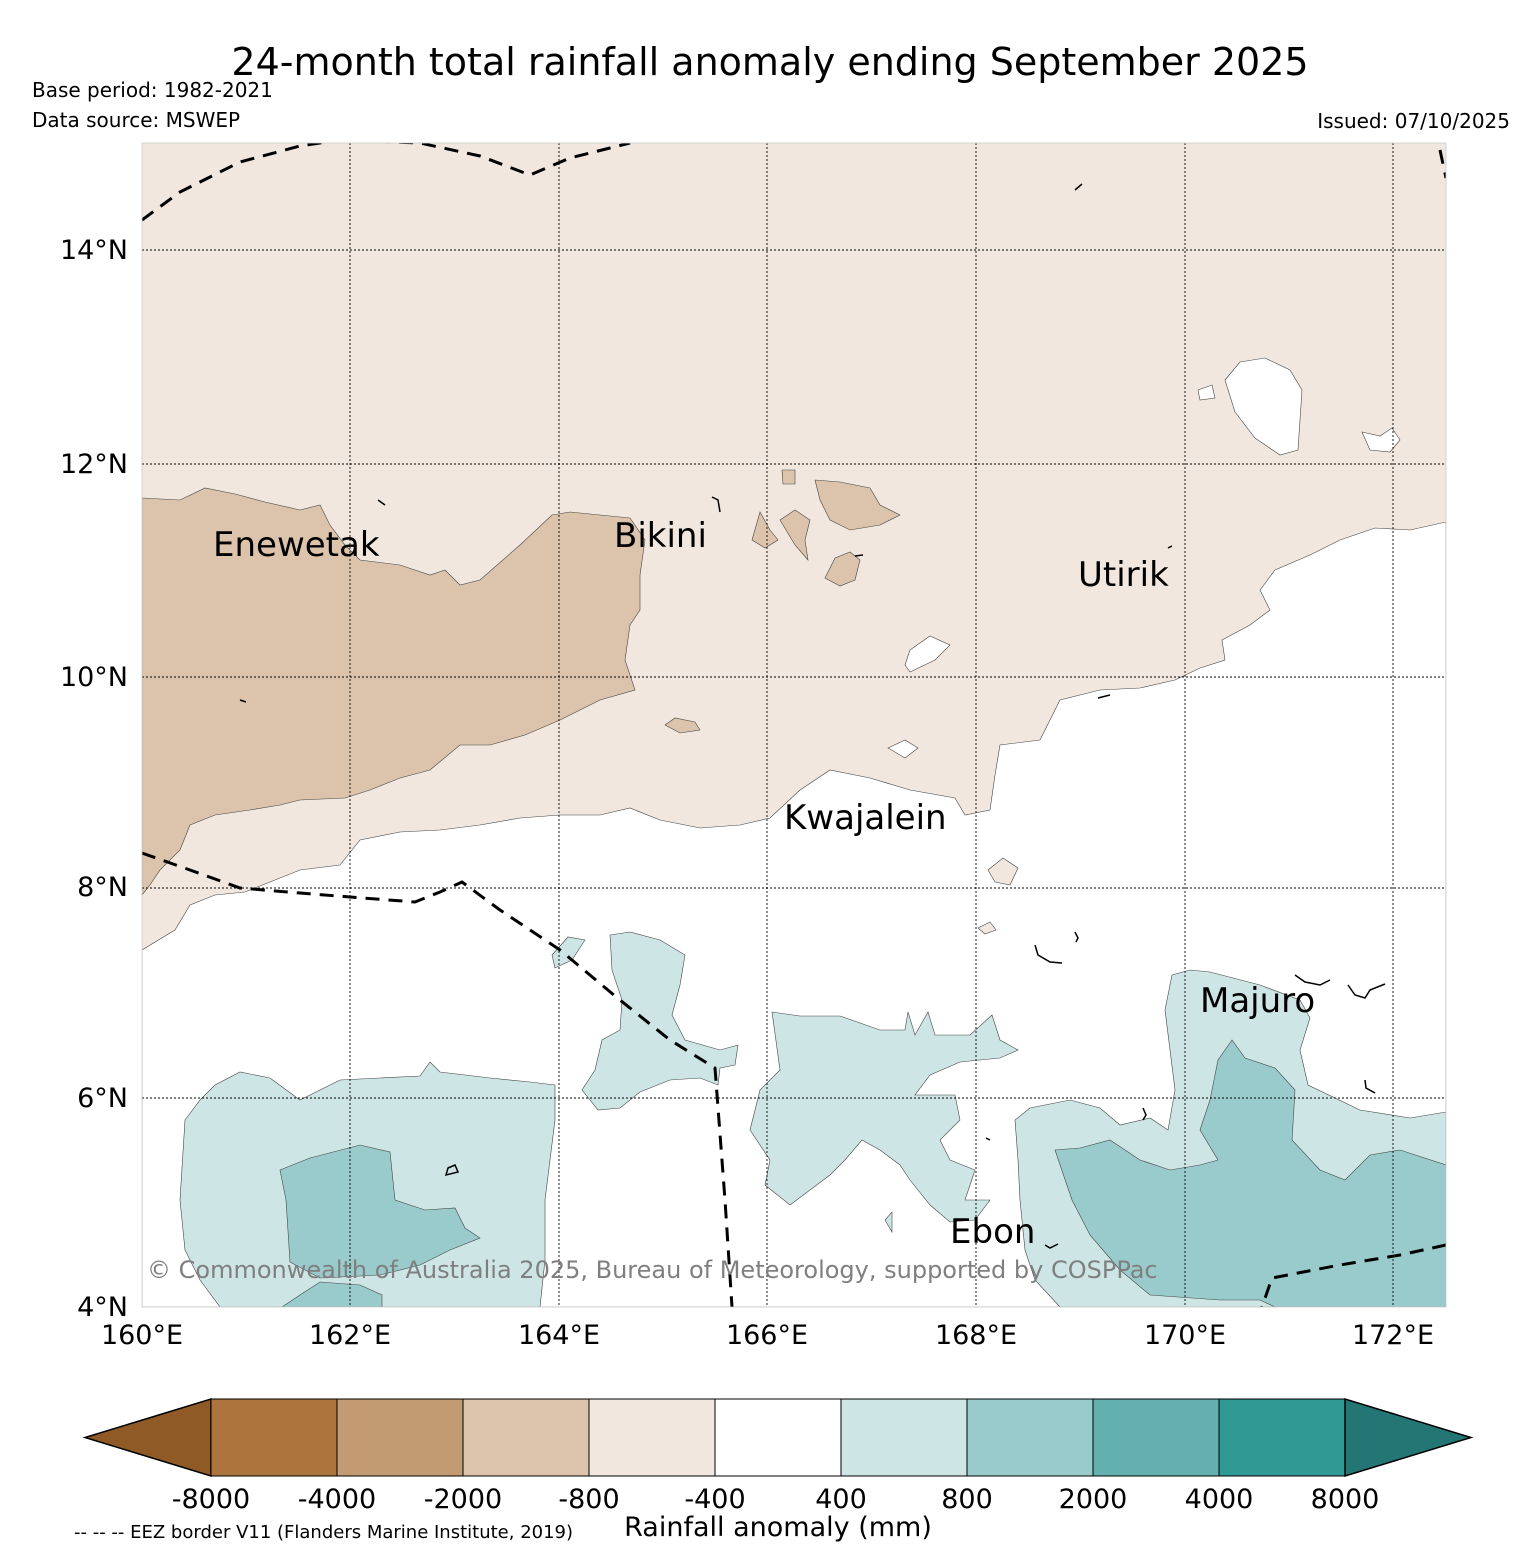 The width and height of the screenshot is (1540, 1563). I want to click on colorbar-tick-label: -4000, so click(337, 1499).